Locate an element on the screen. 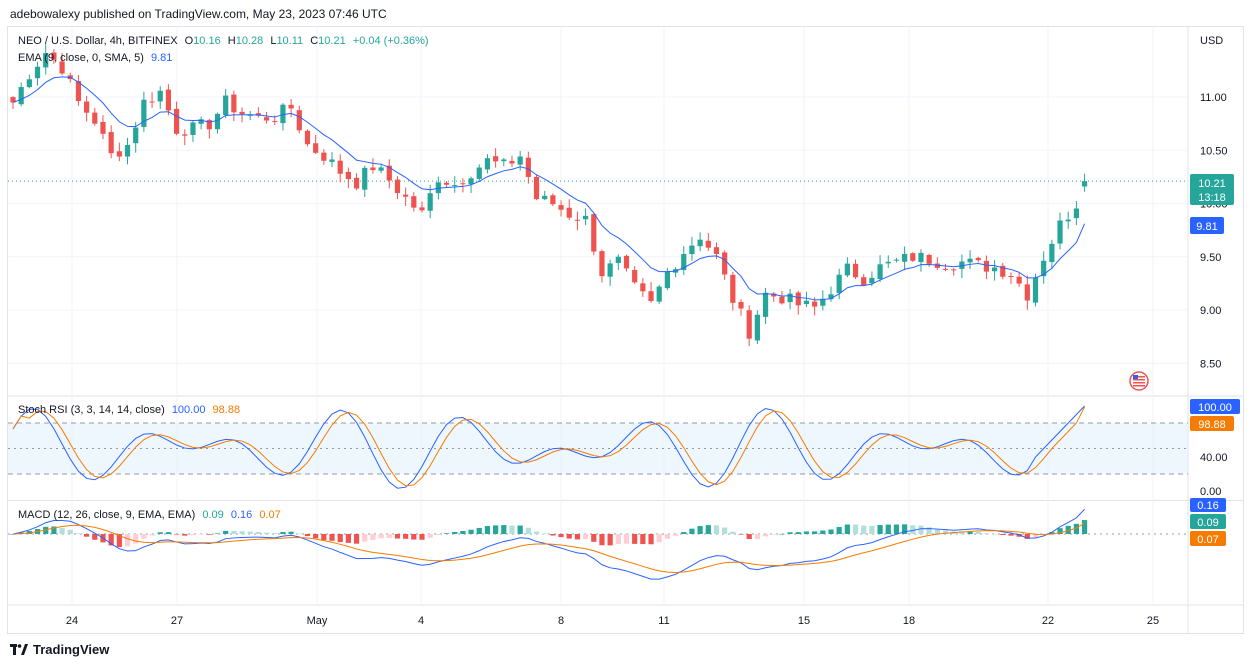 This screenshot has height=668, width=1255. macd-hist-badge: 0.09 is located at coordinates (1207, 523).